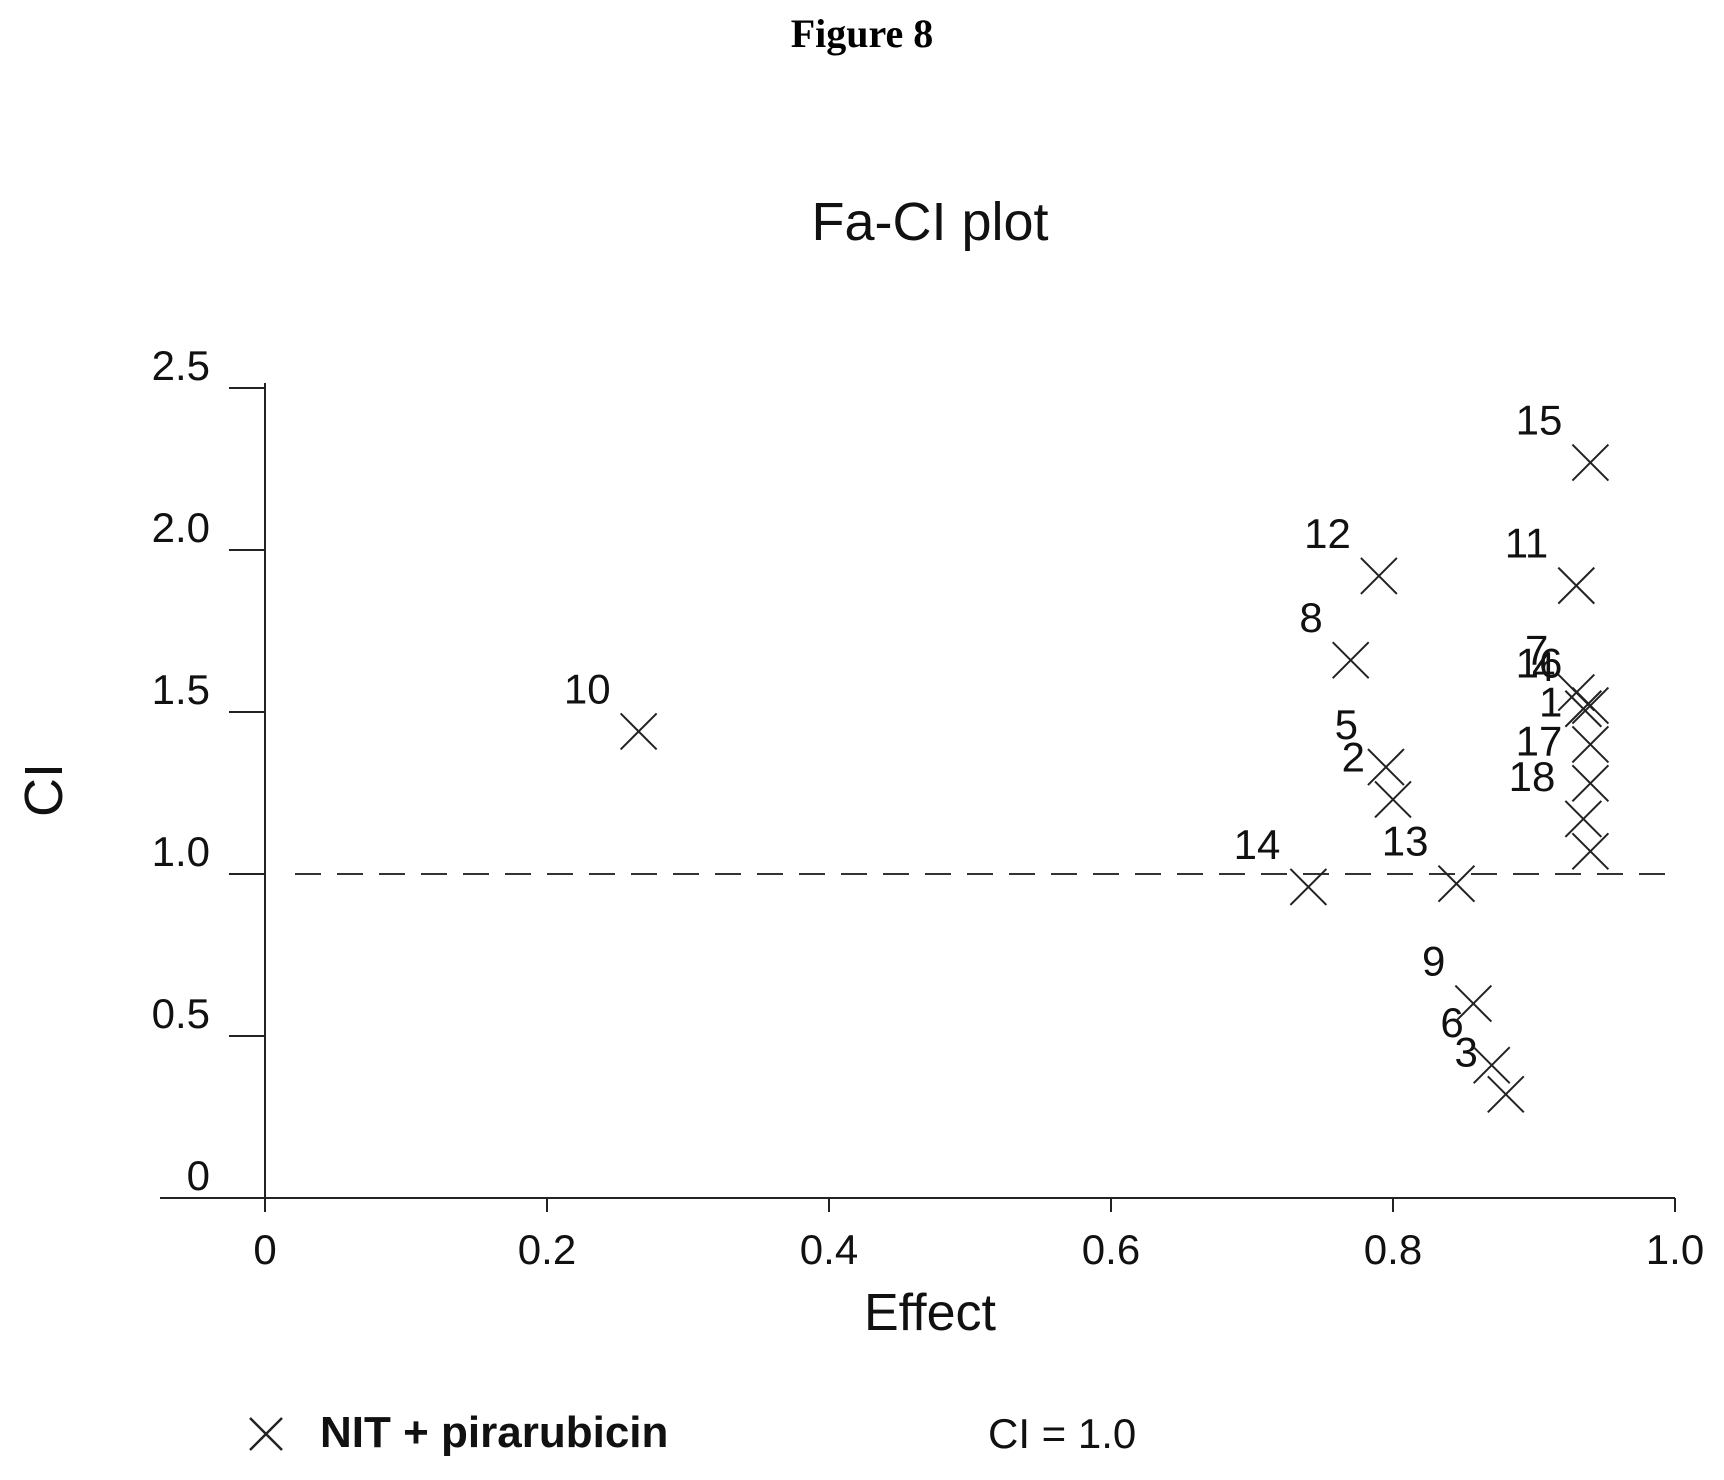 The width and height of the screenshot is (1724, 1480). I want to click on data-point: 8, so click(1334, 636).